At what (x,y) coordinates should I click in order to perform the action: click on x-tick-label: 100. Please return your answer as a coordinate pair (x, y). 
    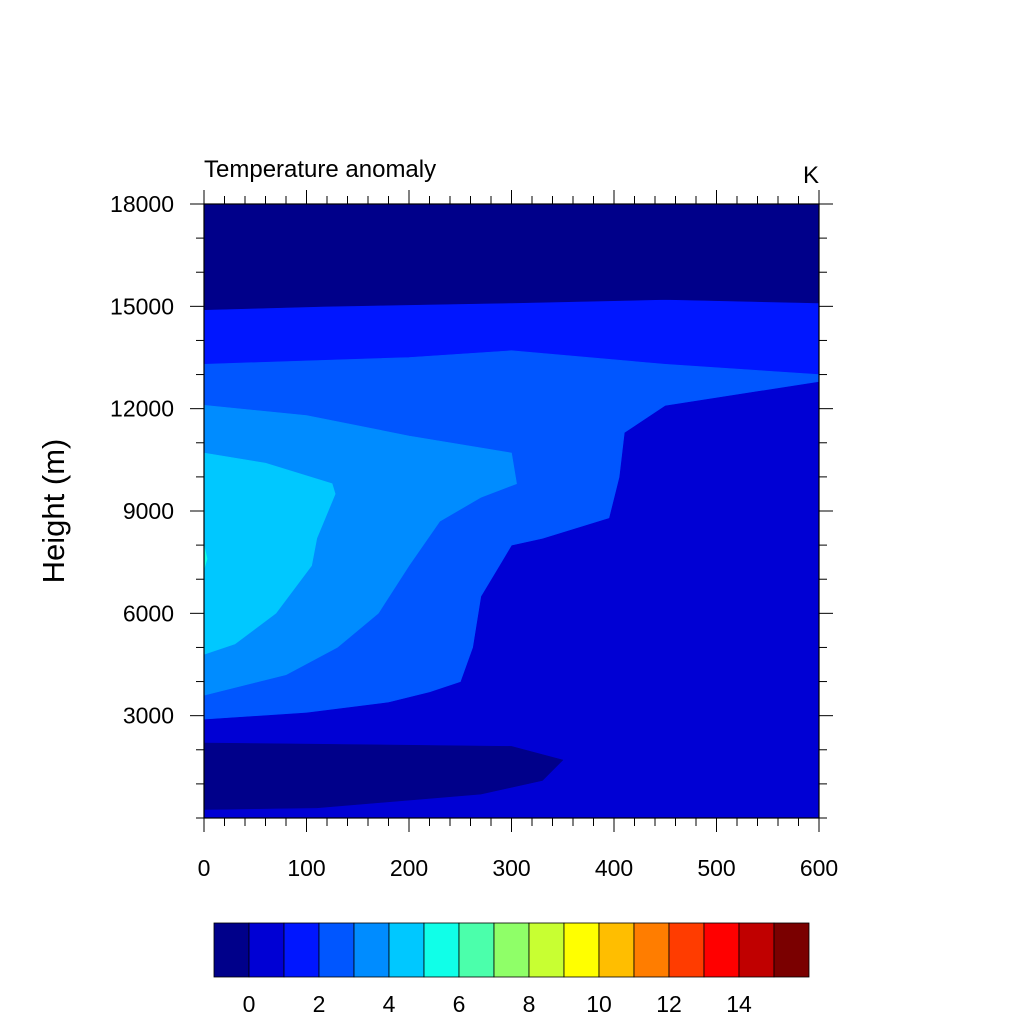
    Looking at the image, I should click on (306, 868).